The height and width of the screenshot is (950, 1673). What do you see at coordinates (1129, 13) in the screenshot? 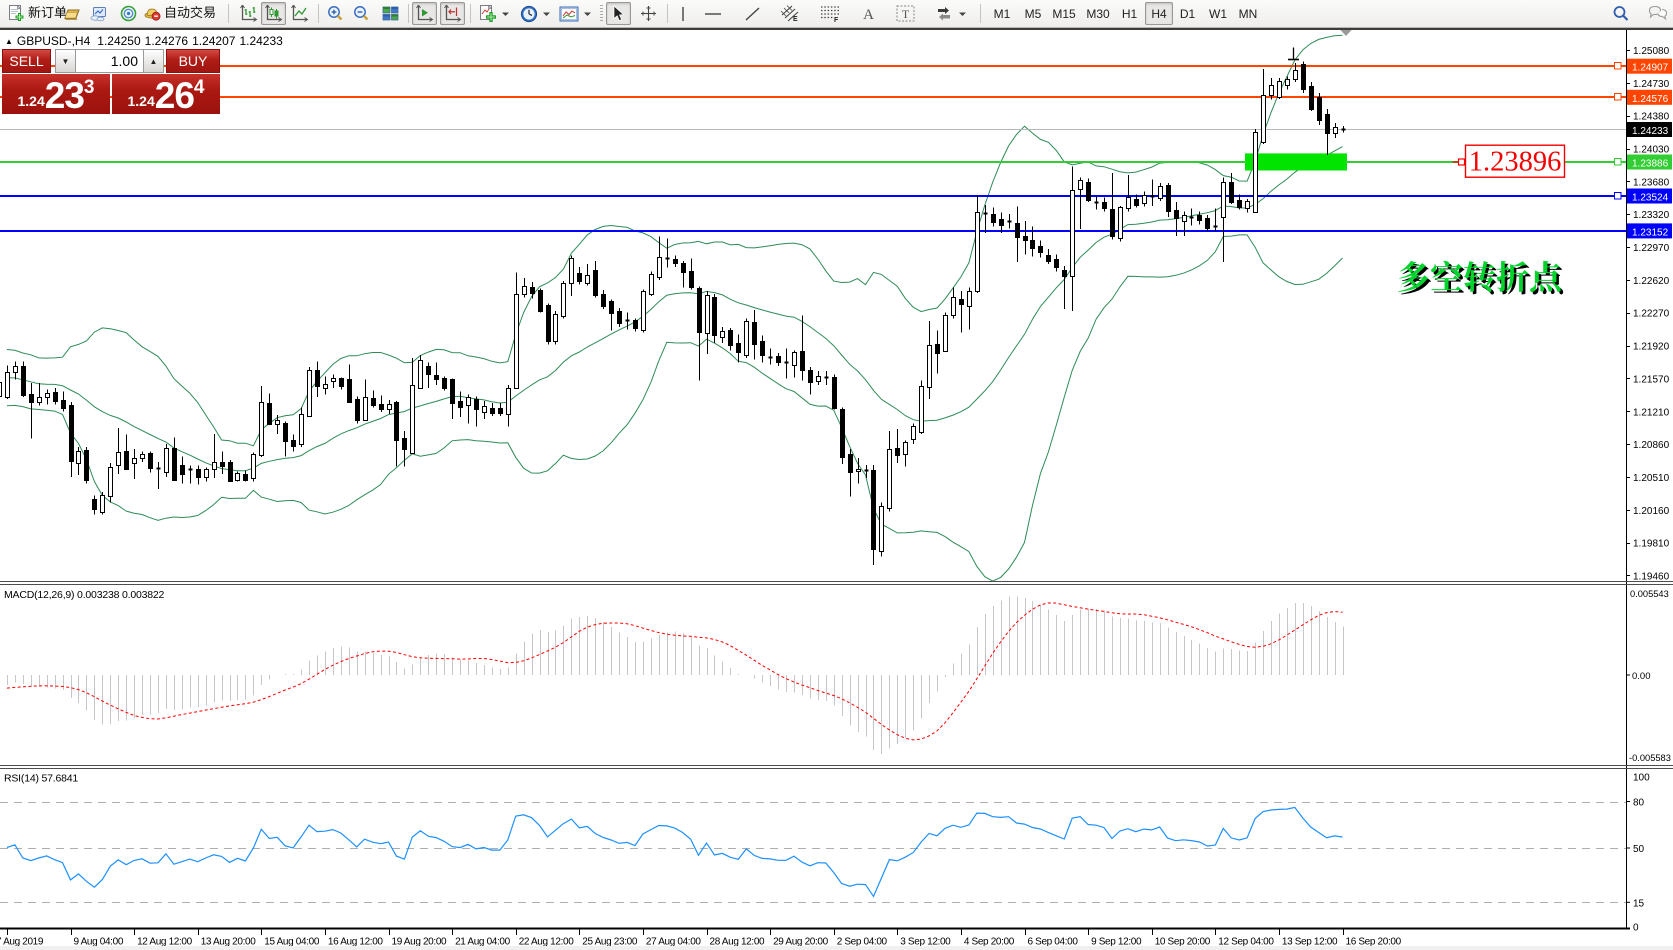
I see `timeframe-H1: H1` at bounding box center [1129, 13].